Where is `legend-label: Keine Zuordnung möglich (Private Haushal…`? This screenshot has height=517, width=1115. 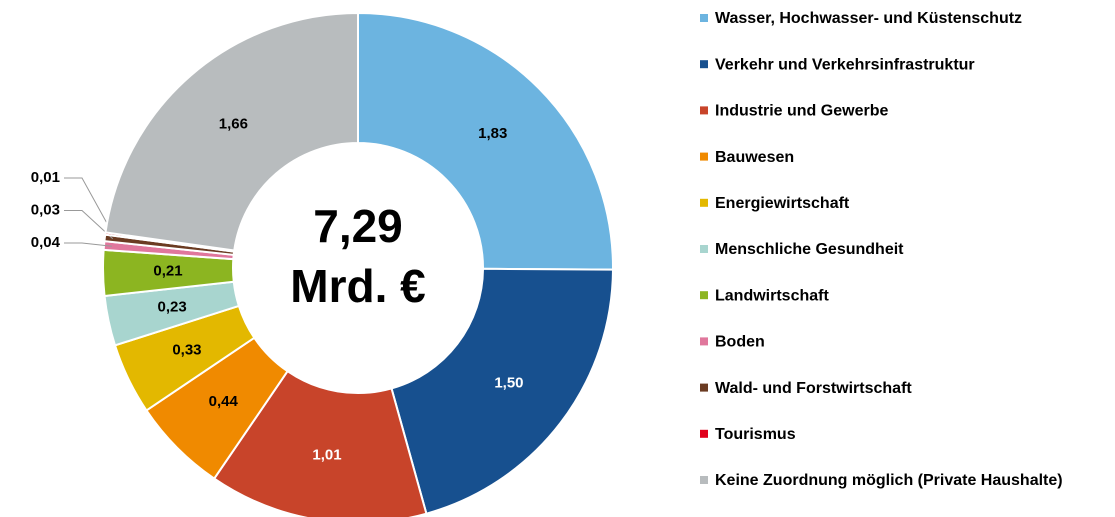
legend-label: Keine Zuordnung möglich (Private Haushal… is located at coordinates (889, 480).